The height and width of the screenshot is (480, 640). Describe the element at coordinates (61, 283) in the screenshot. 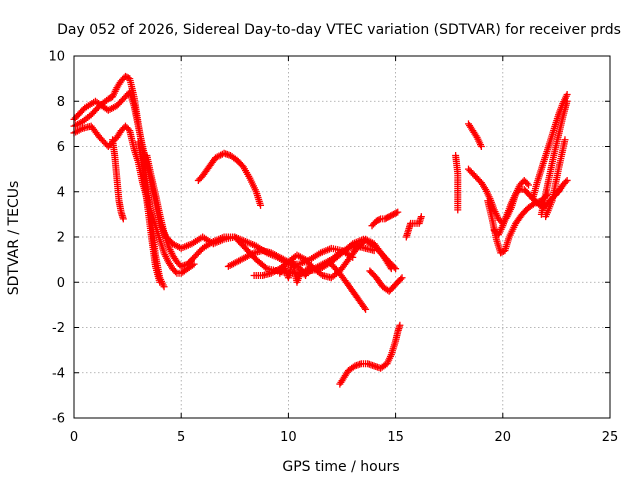

I see `y-tick-label: 0` at that location.